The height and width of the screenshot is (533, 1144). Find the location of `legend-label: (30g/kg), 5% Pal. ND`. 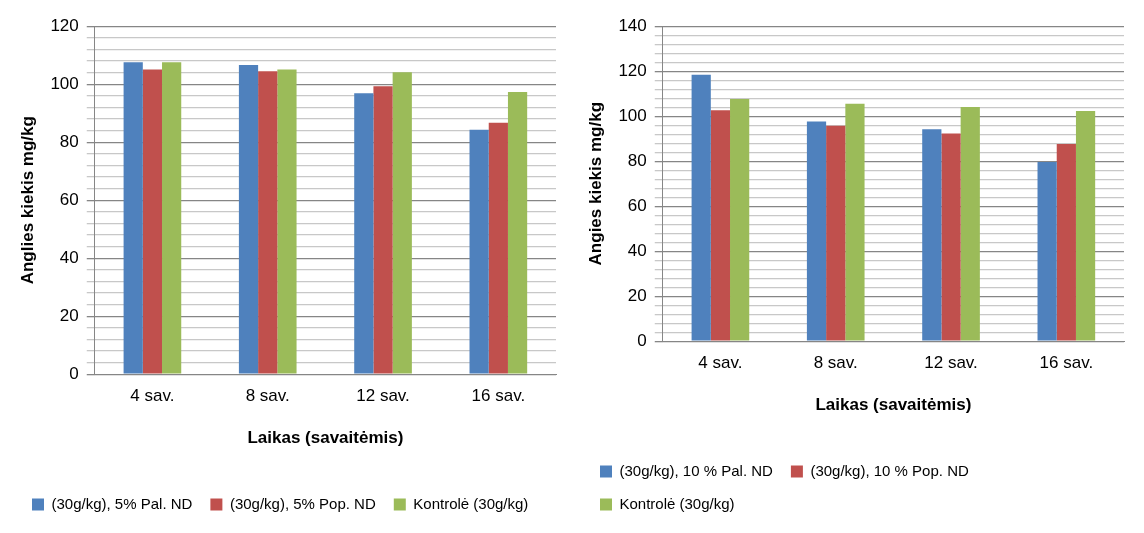

legend-label: (30g/kg), 5% Pal. ND is located at coordinates (122, 503).